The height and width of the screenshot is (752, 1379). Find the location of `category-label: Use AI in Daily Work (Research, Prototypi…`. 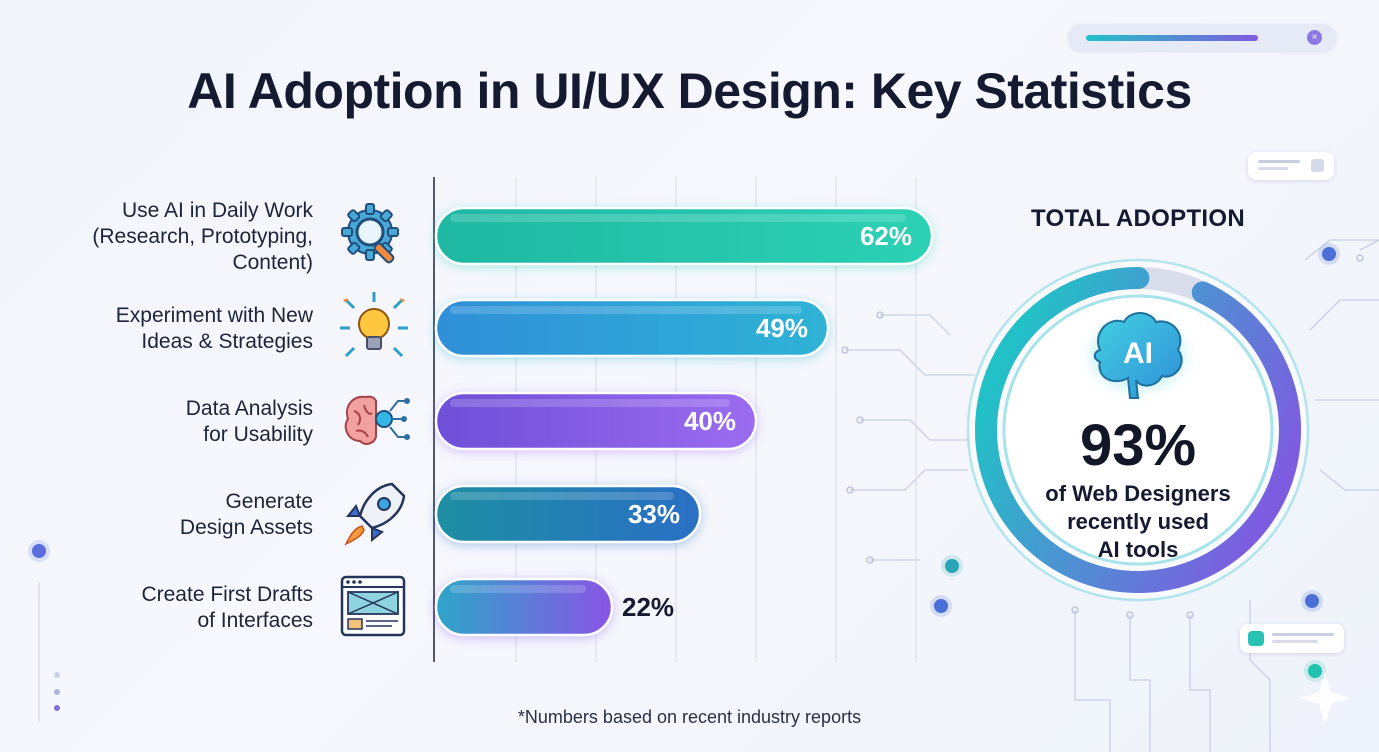

category-label: Use AI in Daily Work (Research, Prototypi… is located at coordinates (202, 237).